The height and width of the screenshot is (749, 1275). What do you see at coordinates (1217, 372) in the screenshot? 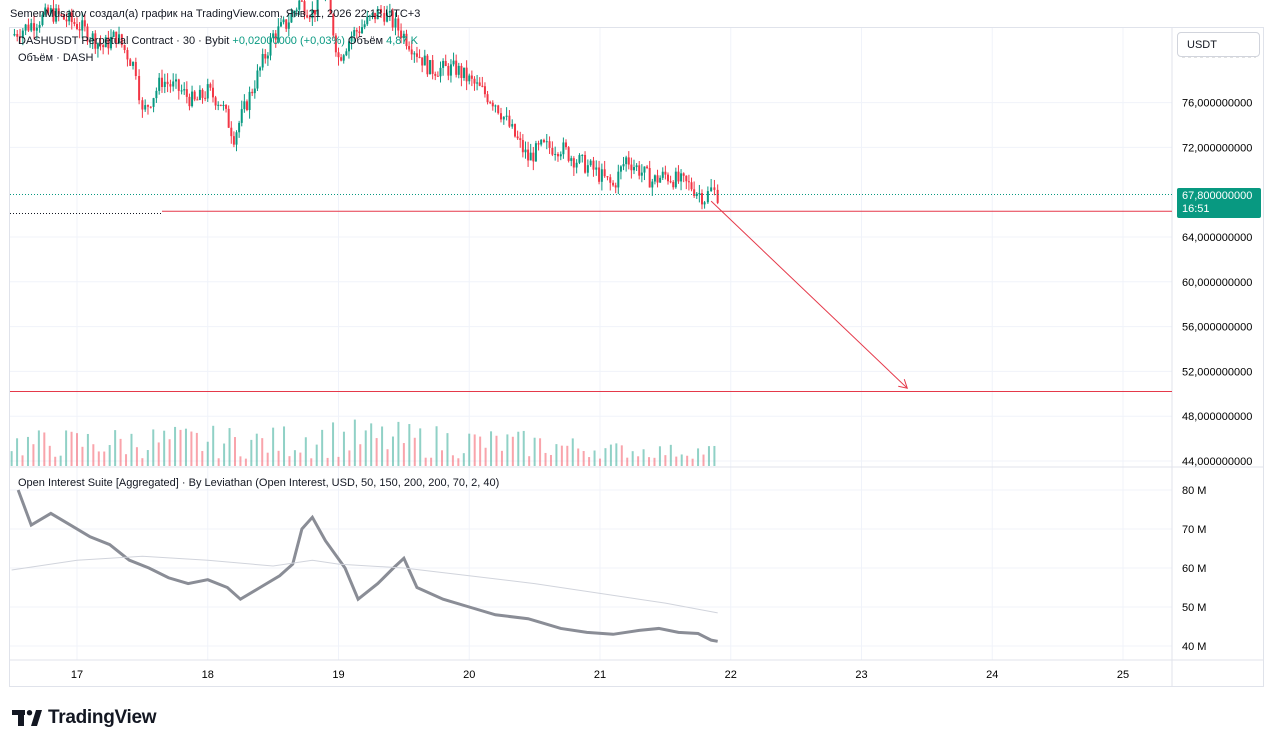
I see `y-tick-label: 52,000000000` at bounding box center [1217, 372].